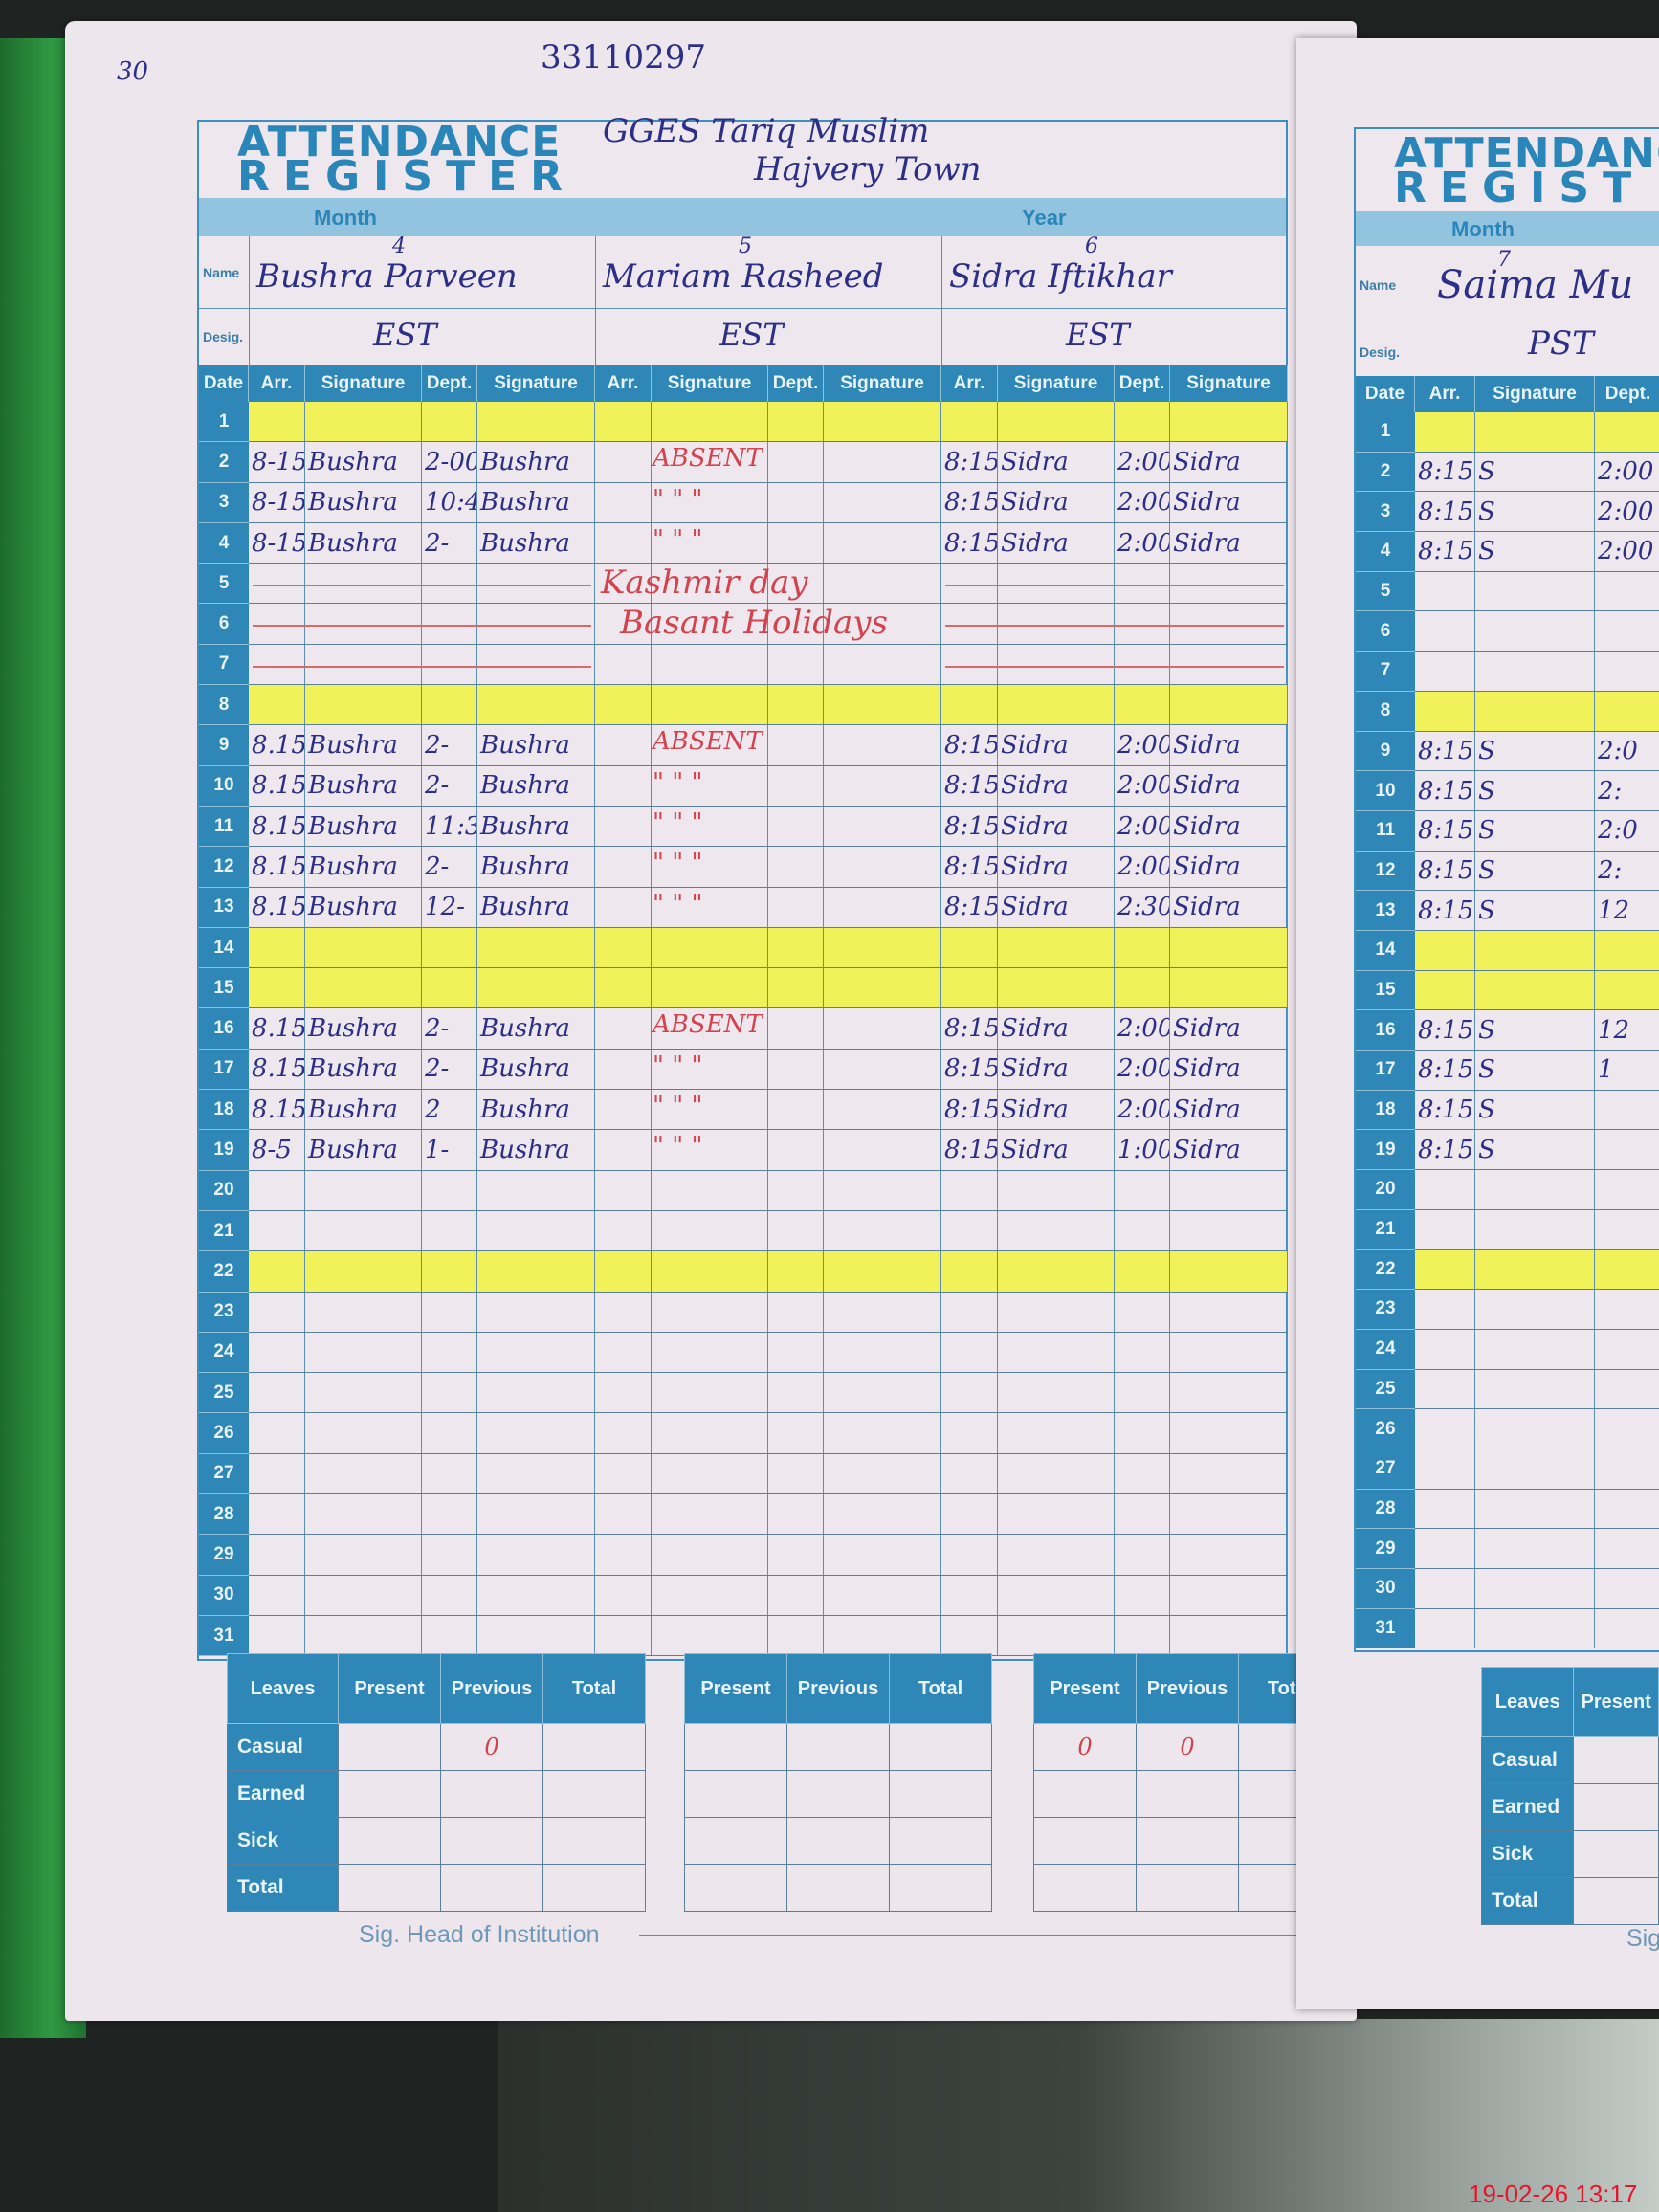  I want to click on dept-cell: 1-, so click(449, 1150).